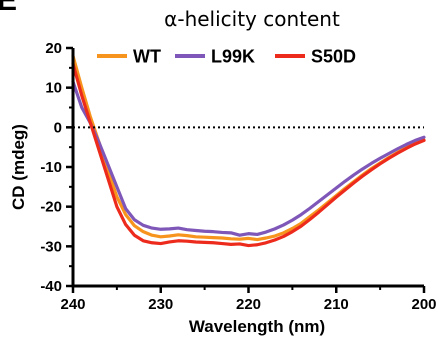 The height and width of the screenshot is (338, 439). What do you see at coordinates (18, 167) in the screenshot?
I see `y-axis-label: CD (mdeg)` at bounding box center [18, 167].